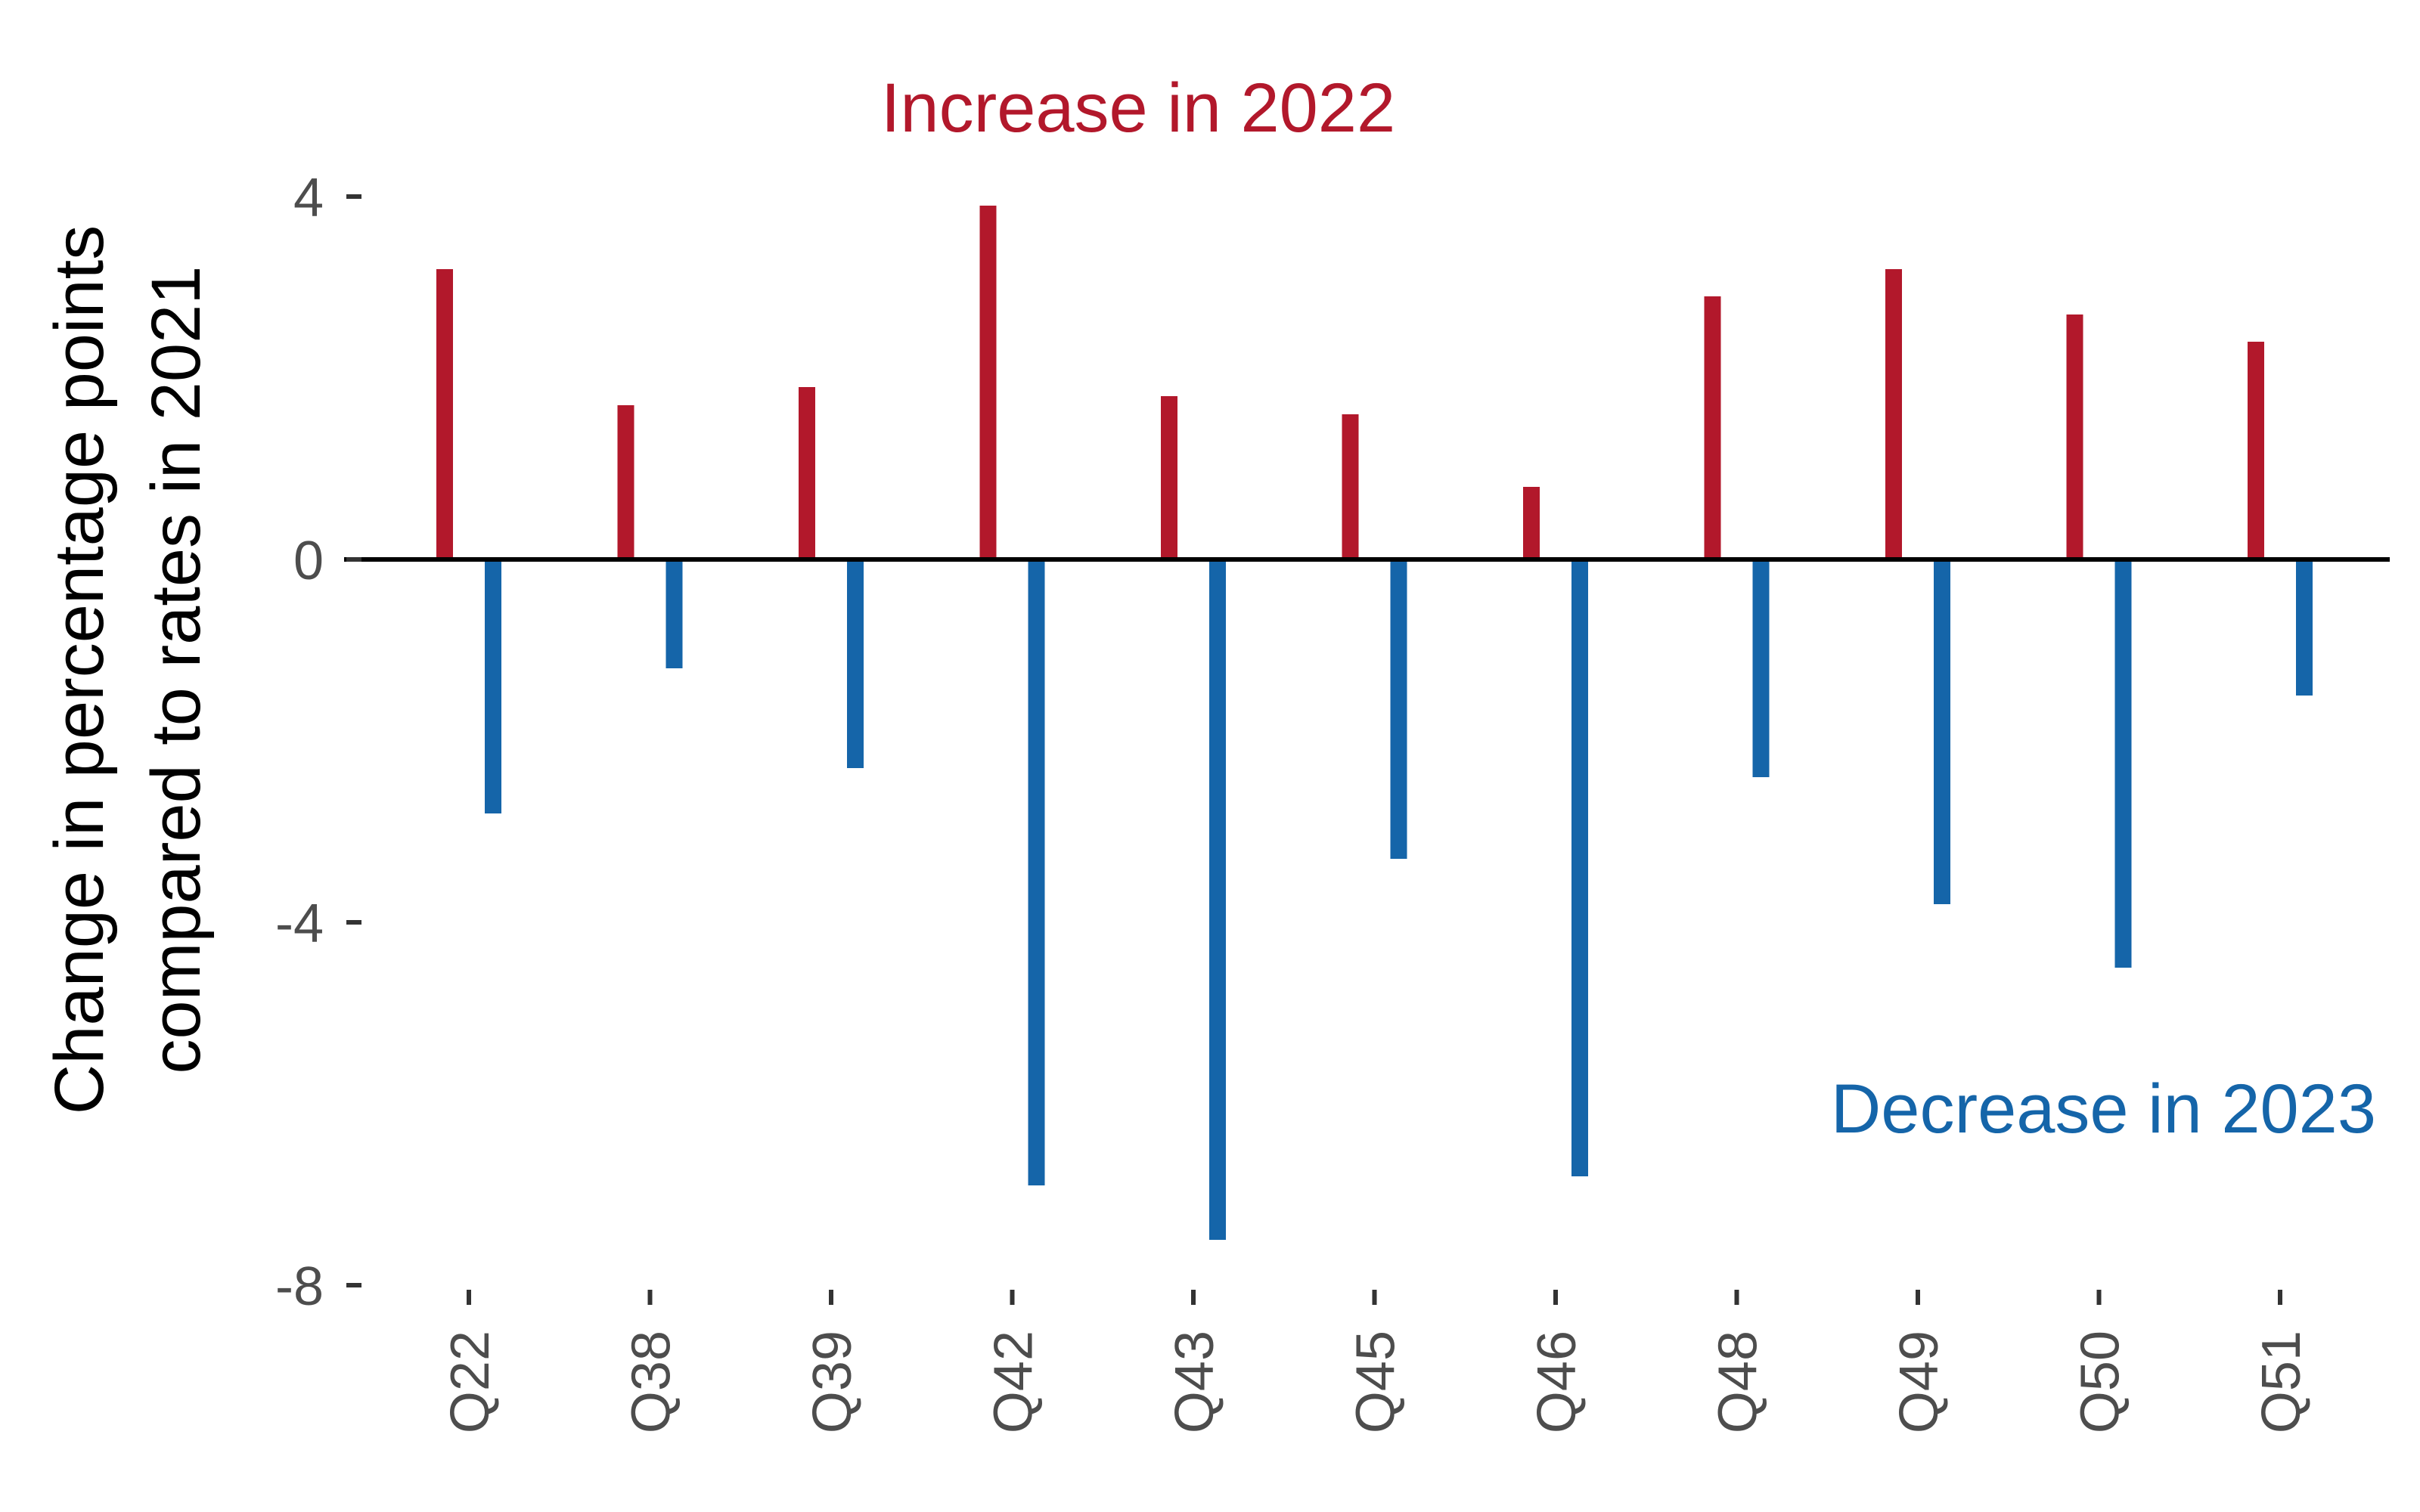 The height and width of the screenshot is (1512, 2420). Describe the element at coordinates (79, 669) in the screenshot. I see `y-axis-title-line-1: Change in percentage points` at that location.